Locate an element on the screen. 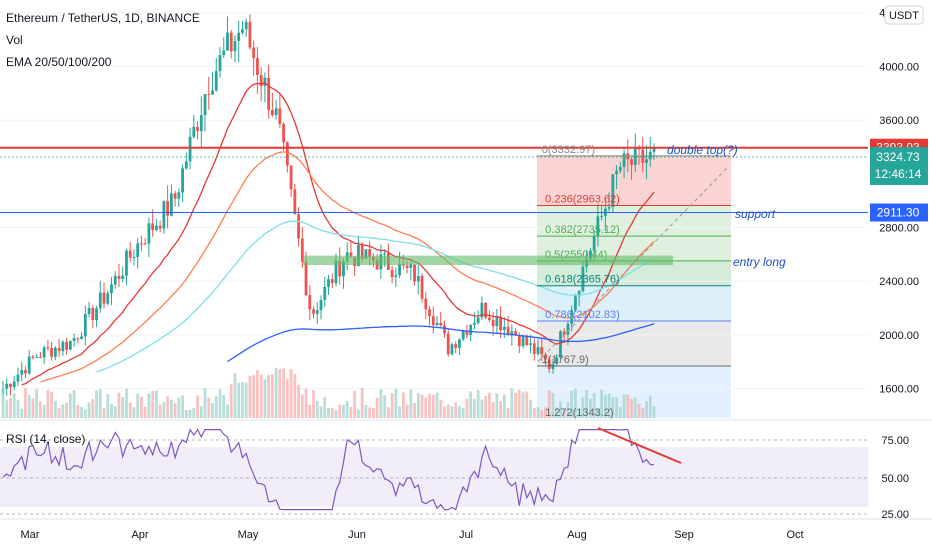  rsi-label: RSI (14, close) is located at coordinates (46, 439).